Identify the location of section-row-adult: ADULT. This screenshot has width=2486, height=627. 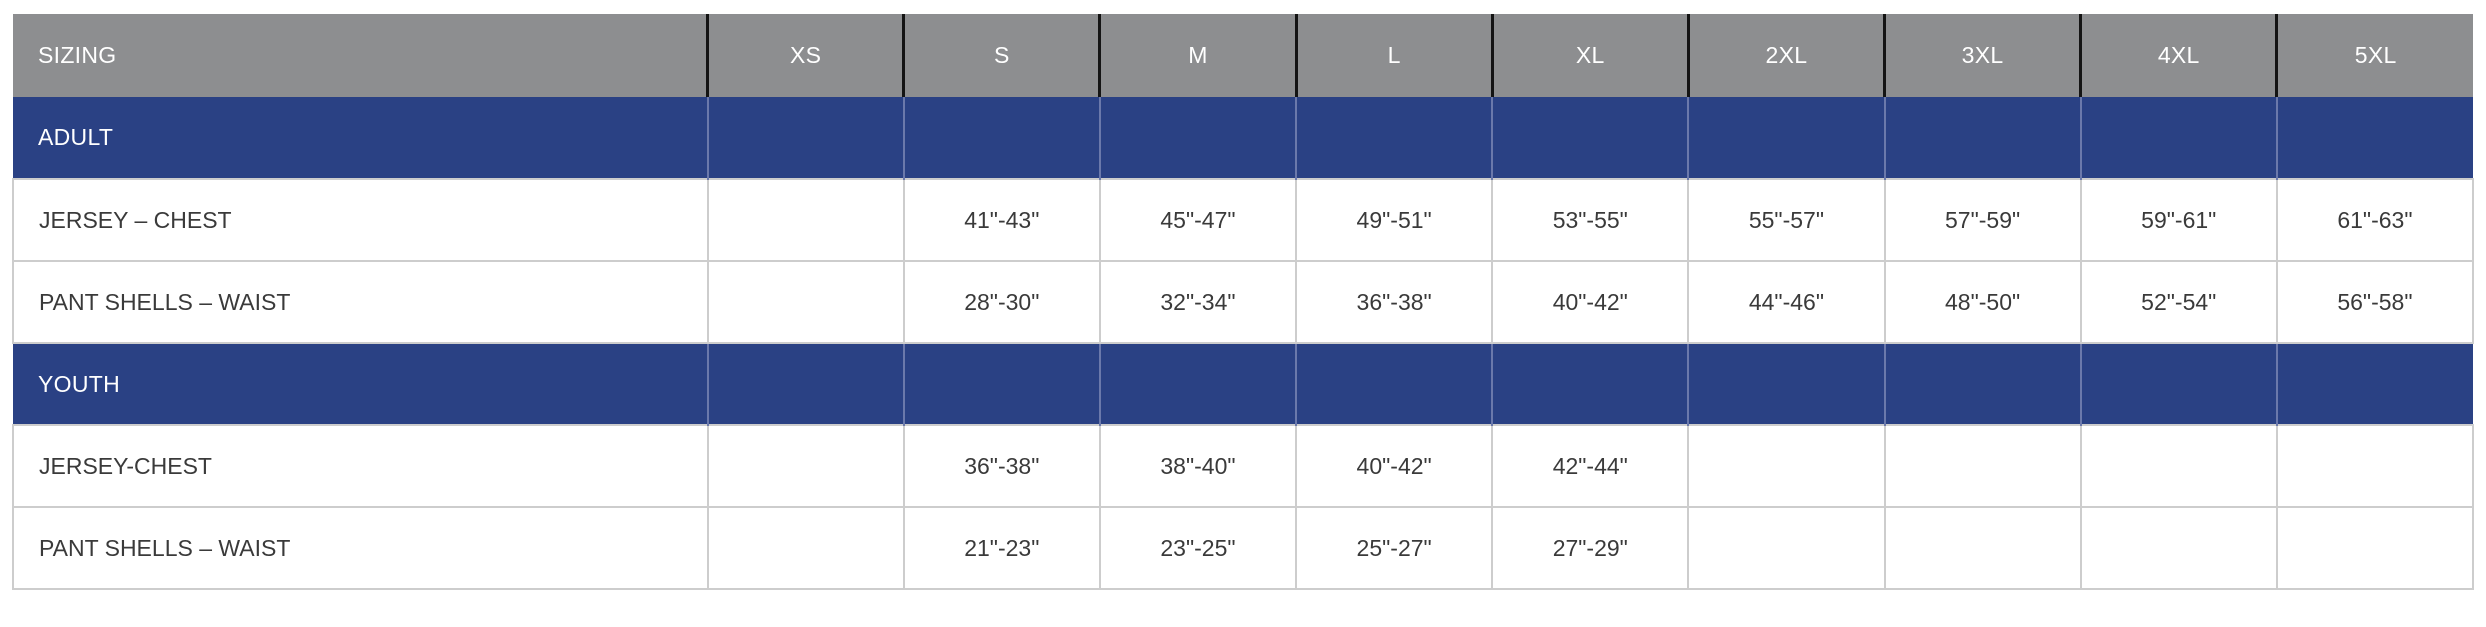
(1243, 138).